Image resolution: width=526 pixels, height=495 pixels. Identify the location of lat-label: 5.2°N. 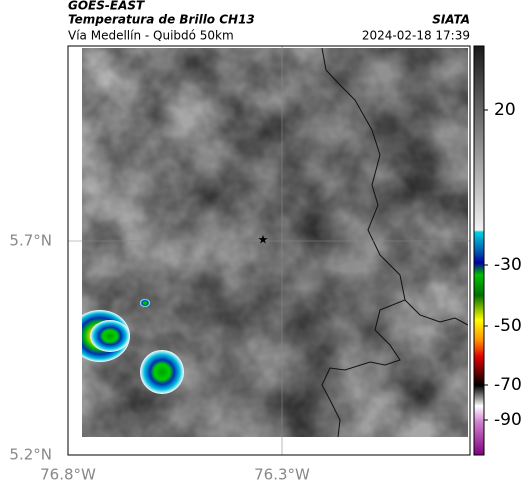
(30, 455).